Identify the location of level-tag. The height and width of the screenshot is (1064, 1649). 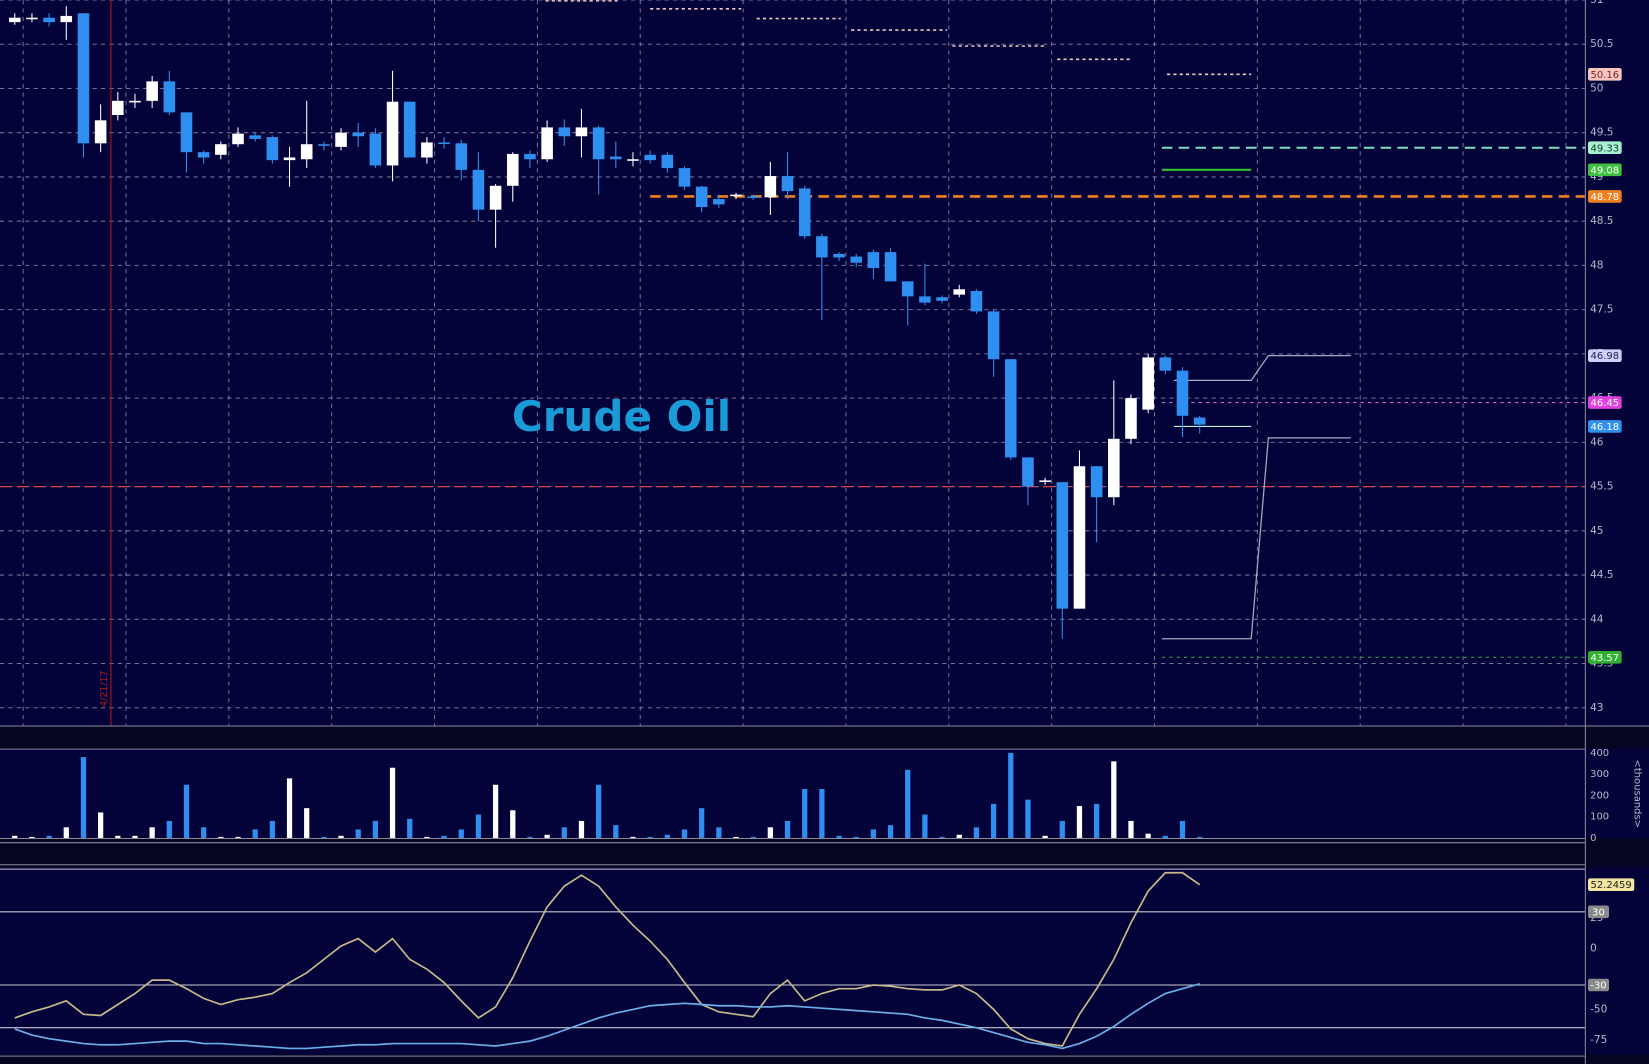
(1599, 985).